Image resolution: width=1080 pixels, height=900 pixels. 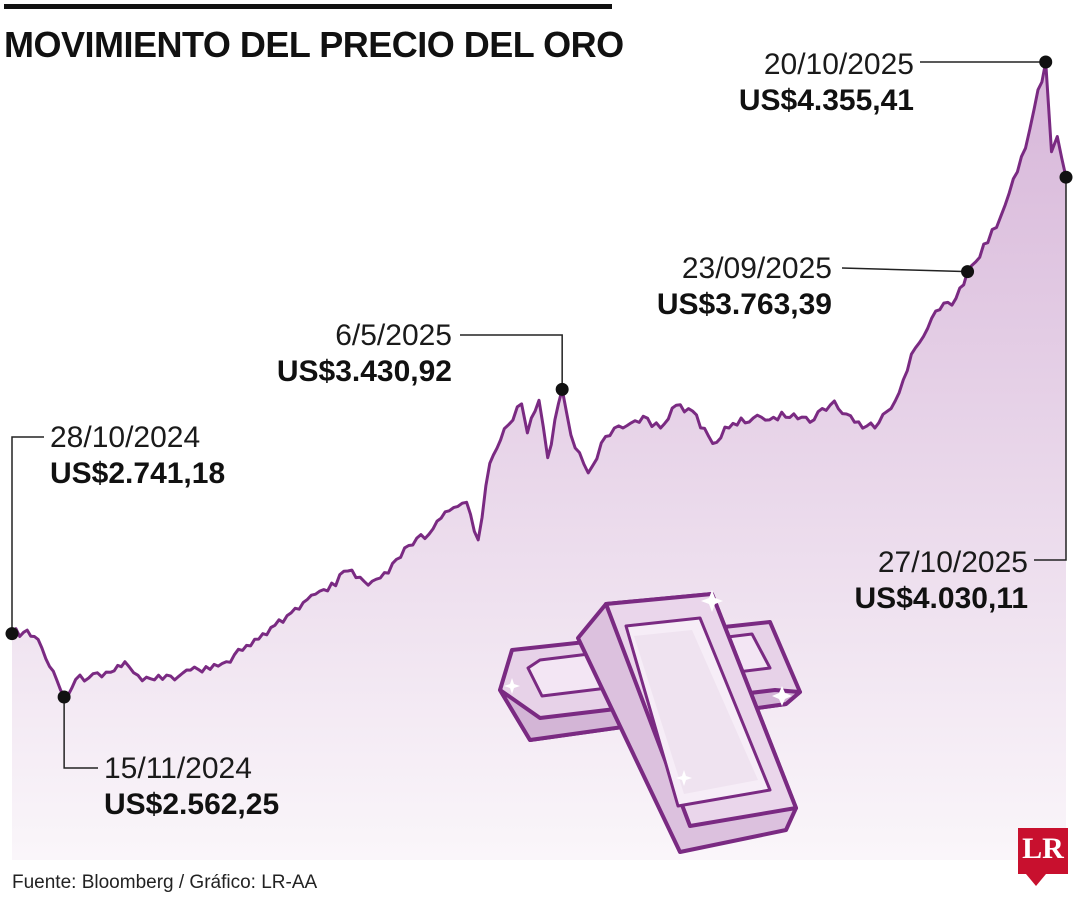 I want to click on chart-title: MOVIMIENTO DEL PRECIO DEL ORO, so click(x=314, y=44).